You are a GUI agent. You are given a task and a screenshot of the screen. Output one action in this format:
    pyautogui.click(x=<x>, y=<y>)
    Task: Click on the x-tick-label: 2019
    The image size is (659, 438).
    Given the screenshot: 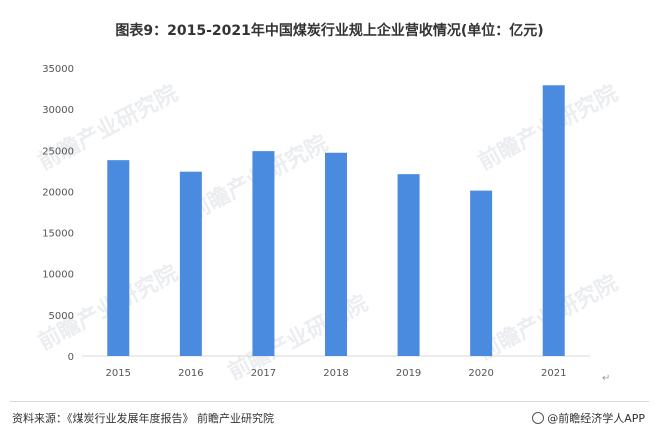 What is the action you would take?
    pyautogui.click(x=408, y=373)
    